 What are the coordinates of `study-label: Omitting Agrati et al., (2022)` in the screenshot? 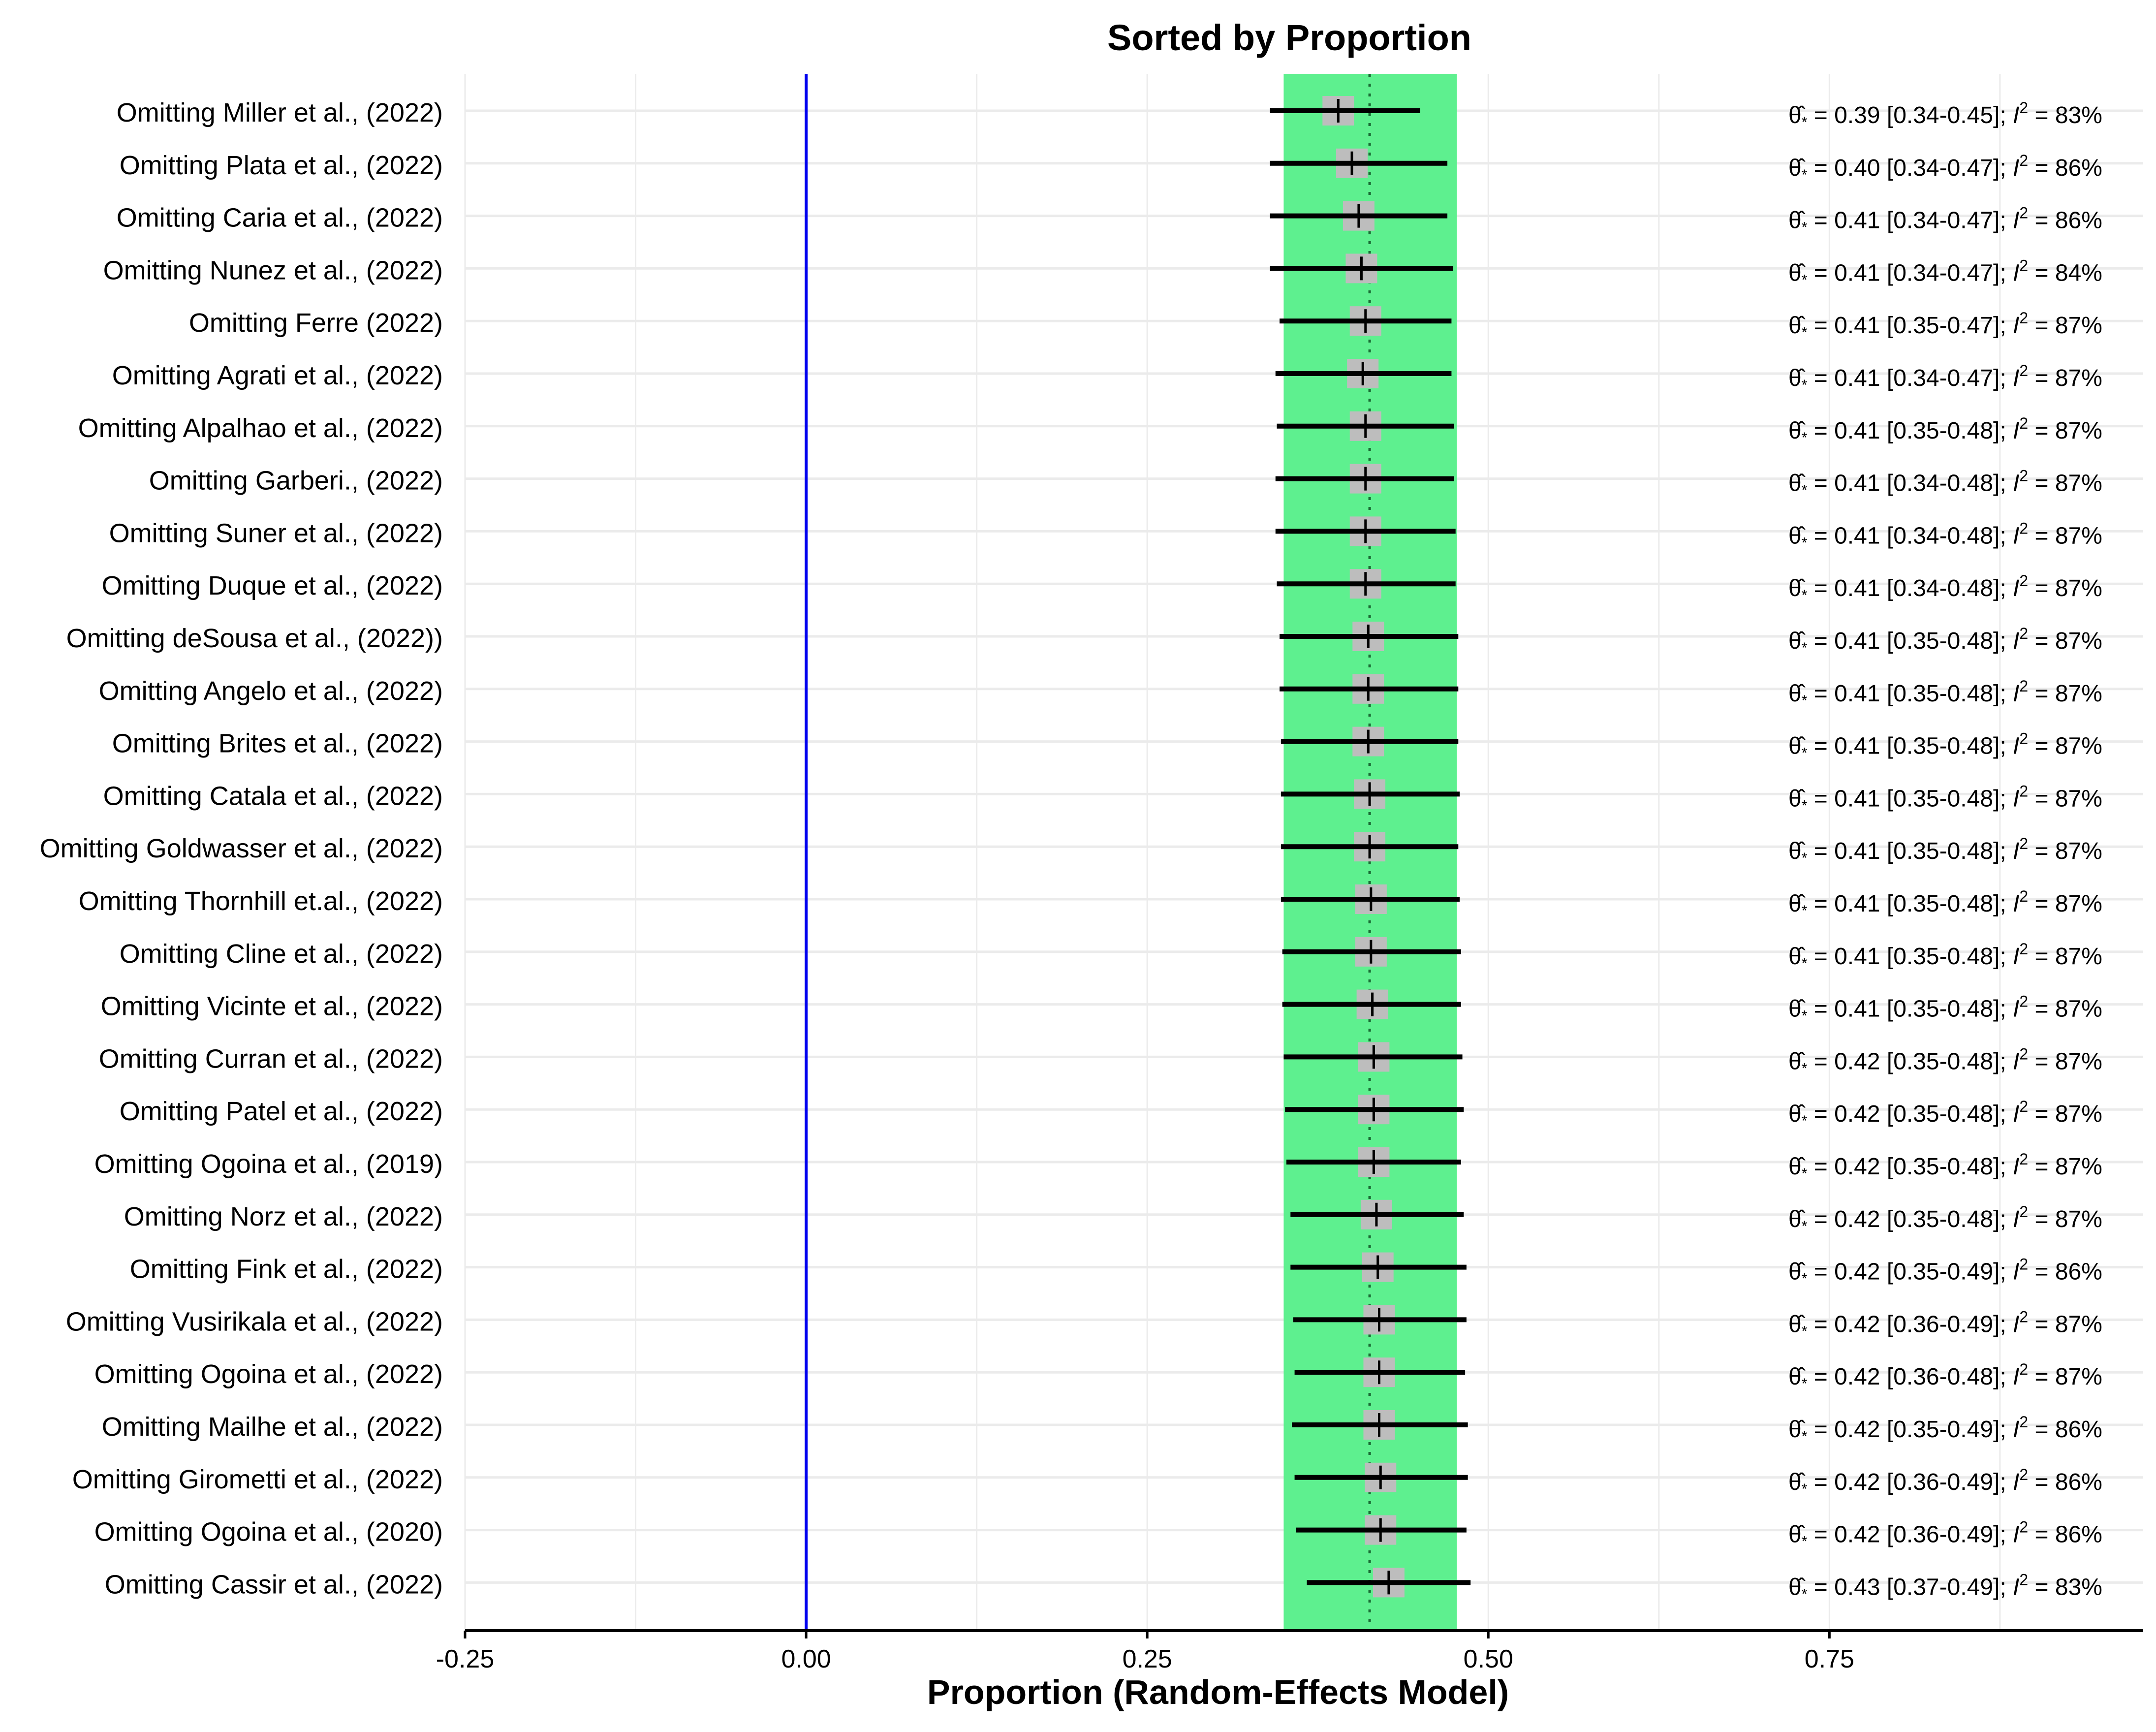 It's located at (277, 375).